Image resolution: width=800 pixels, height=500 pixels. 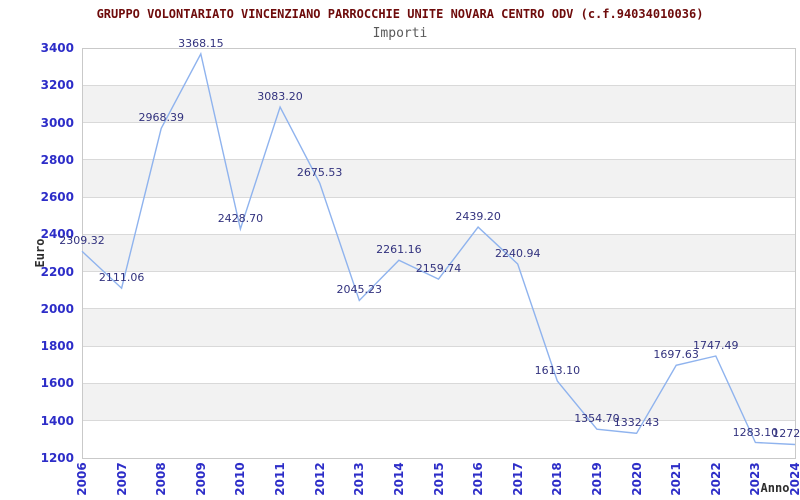 What do you see at coordinates (359, 479) in the screenshot?
I see `x-tick-label: 2013` at bounding box center [359, 479].